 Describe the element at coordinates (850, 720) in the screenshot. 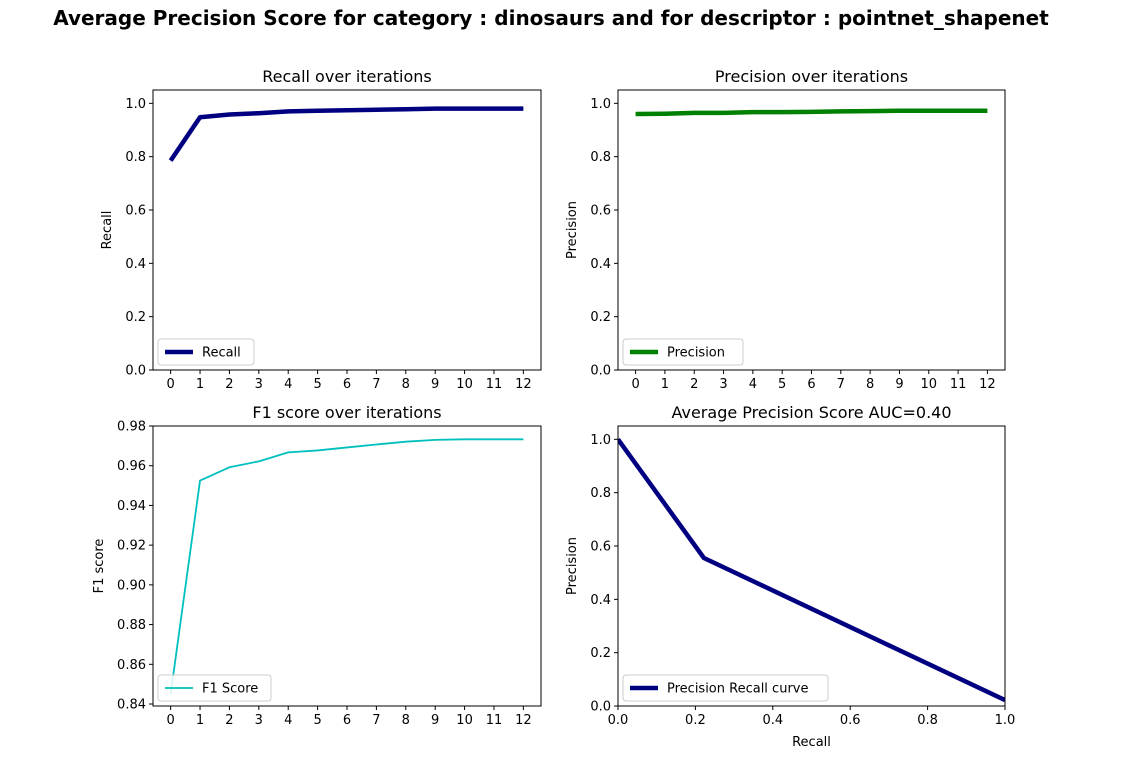

I see `x-tick-label: 0.6` at that location.